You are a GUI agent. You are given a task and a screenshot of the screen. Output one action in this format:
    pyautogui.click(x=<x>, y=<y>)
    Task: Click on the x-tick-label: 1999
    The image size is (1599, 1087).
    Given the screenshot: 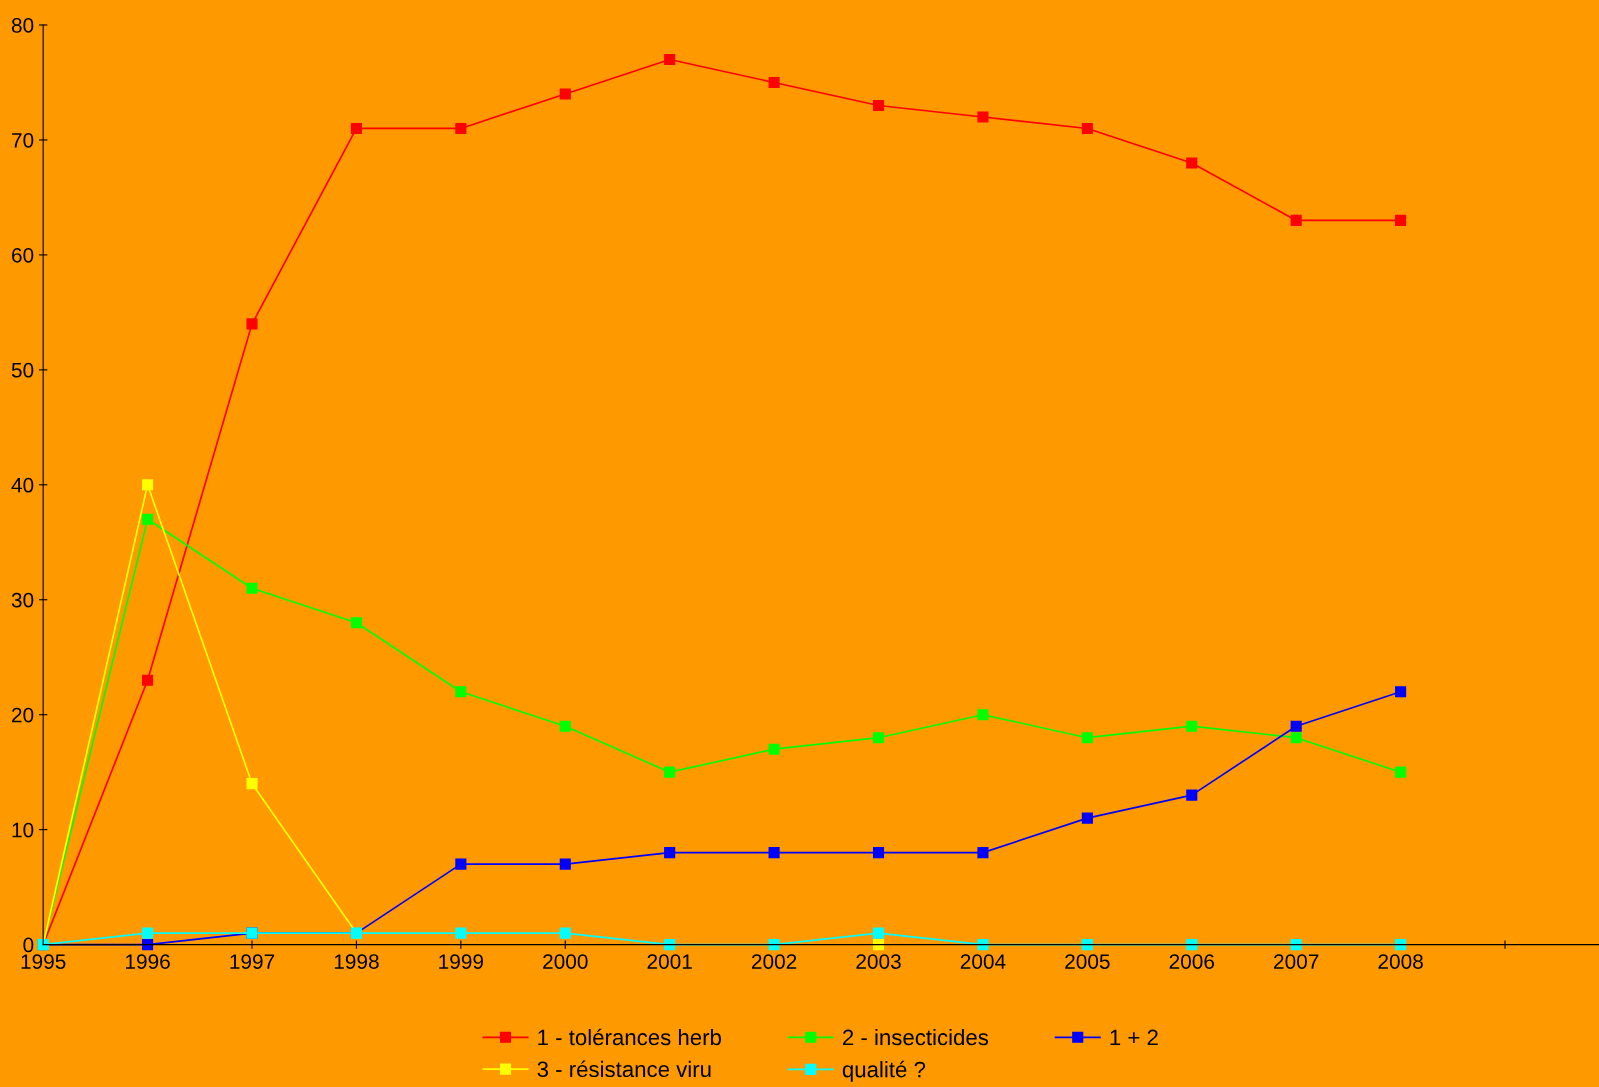 What is the action you would take?
    pyautogui.click(x=461, y=961)
    